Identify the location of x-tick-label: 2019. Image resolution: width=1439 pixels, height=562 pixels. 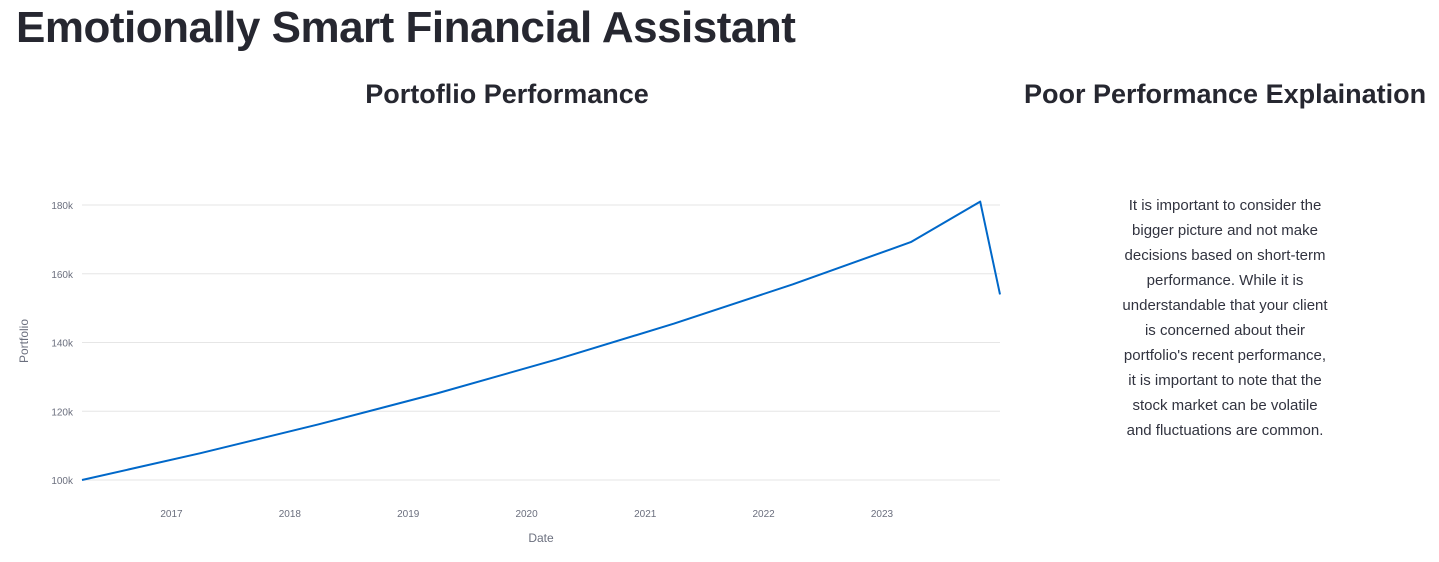
(408, 514).